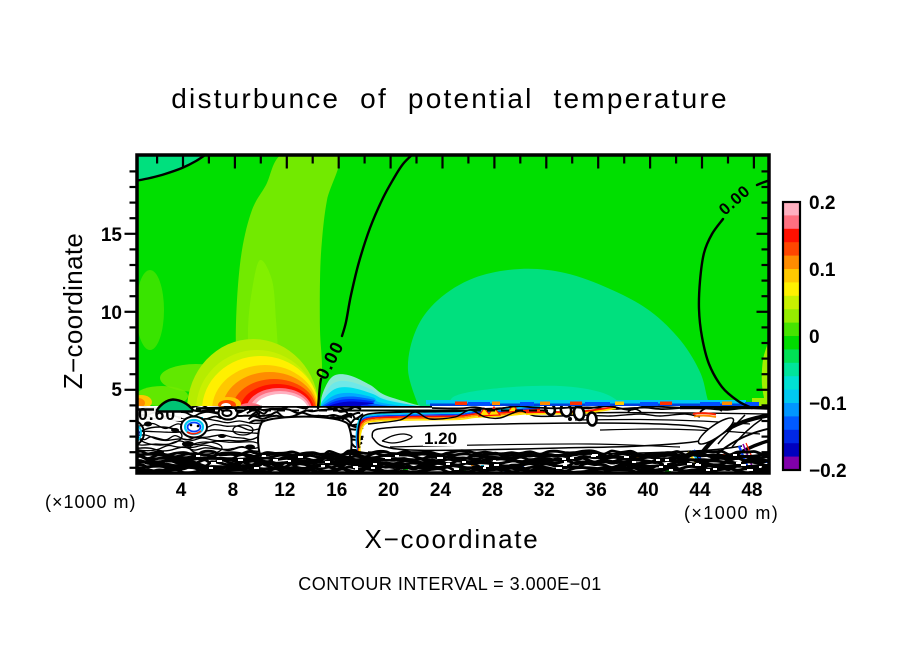 This screenshot has width=904, height=654. I want to click on svg-text: 10, so click(111, 313).